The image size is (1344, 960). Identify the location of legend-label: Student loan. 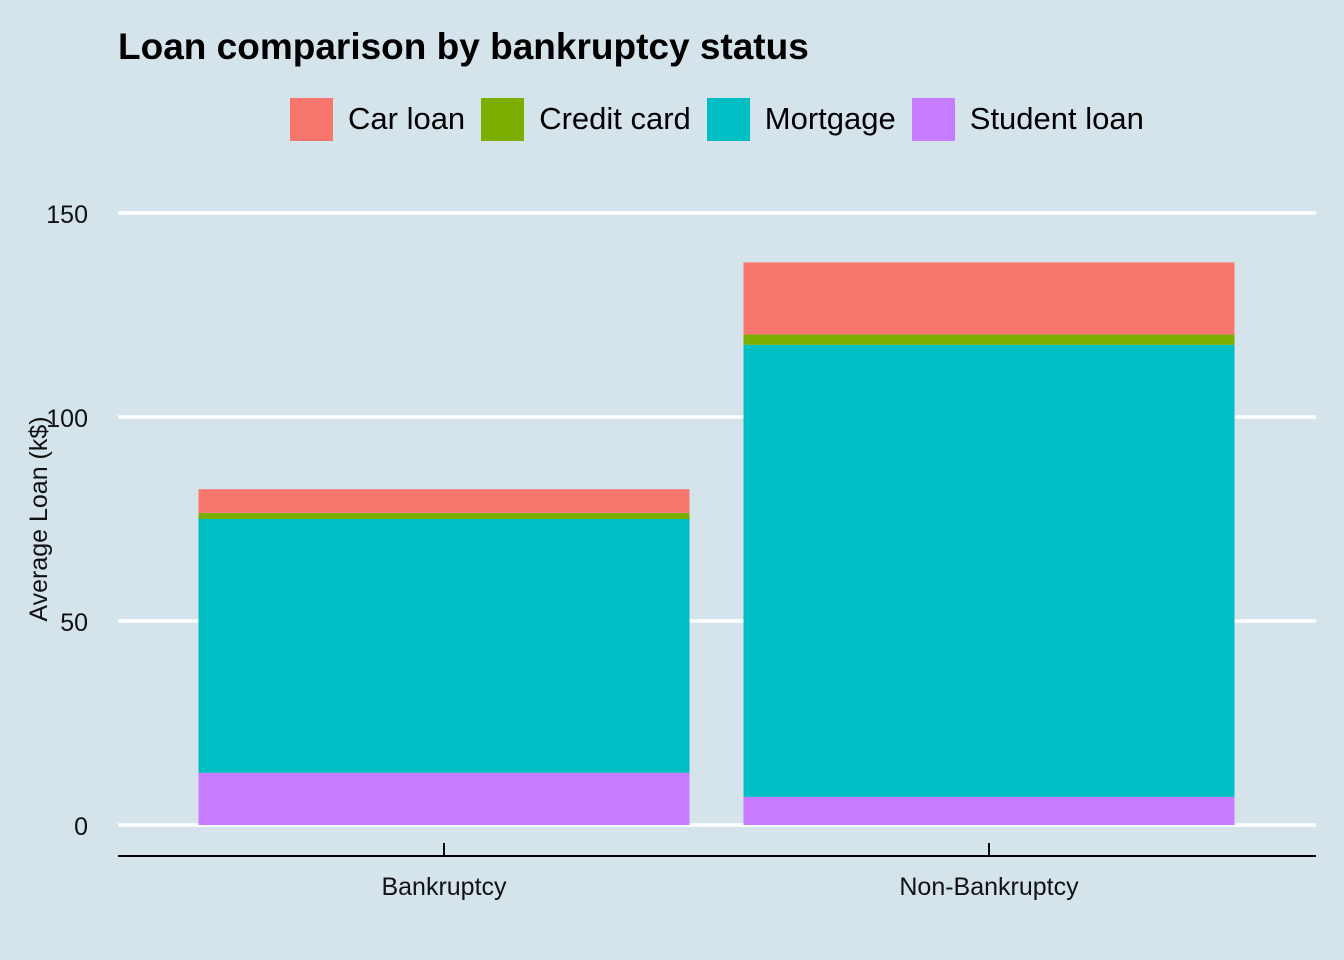
(1056, 118).